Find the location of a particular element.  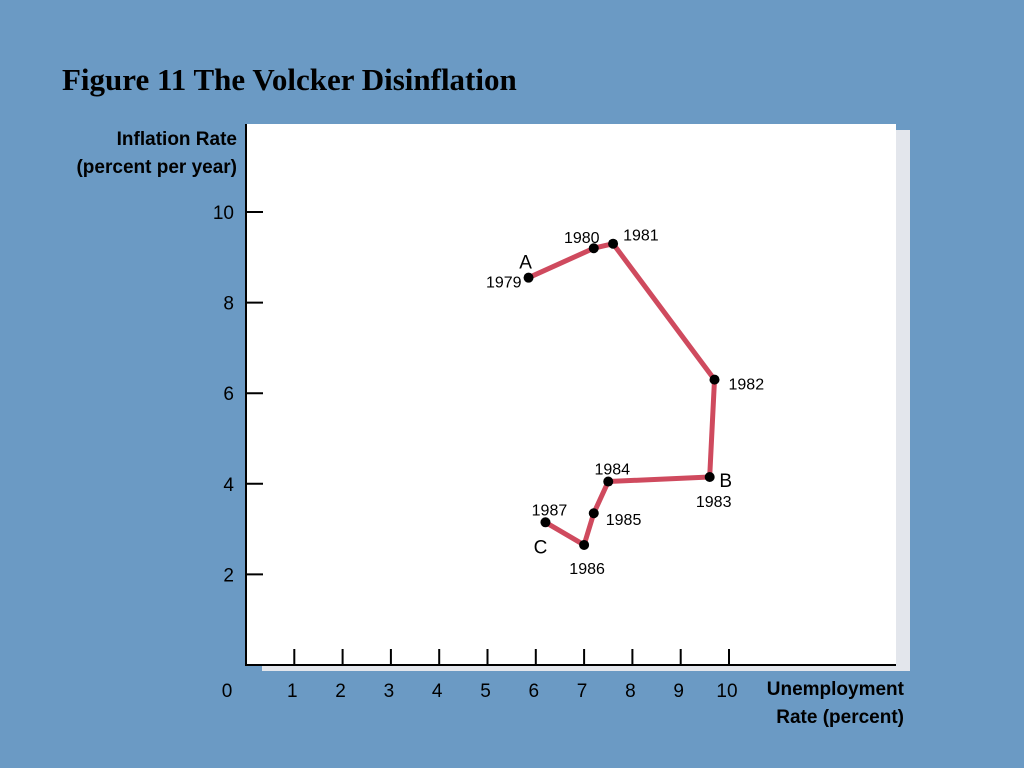

y-tick-label-2: 2 is located at coordinates (228, 575).